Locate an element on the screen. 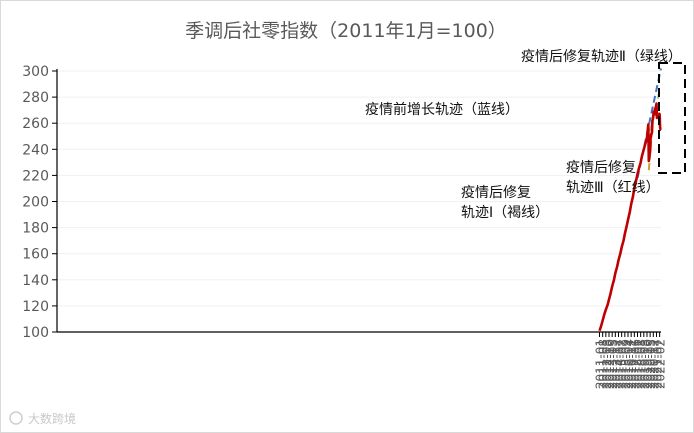  x-tick-label: 2011-08 is located at coordinates (604, 364).